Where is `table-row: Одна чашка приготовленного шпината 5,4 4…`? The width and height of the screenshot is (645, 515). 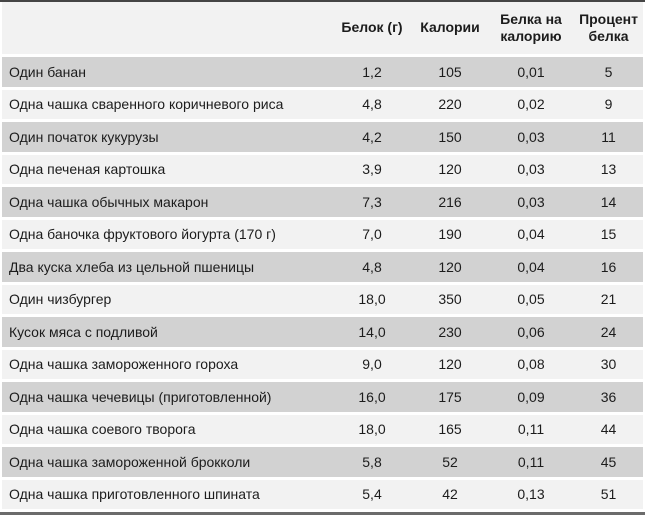
table-row: Одна чашка приготовленного шпината 5,4 4… is located at coordinates (322, 495).